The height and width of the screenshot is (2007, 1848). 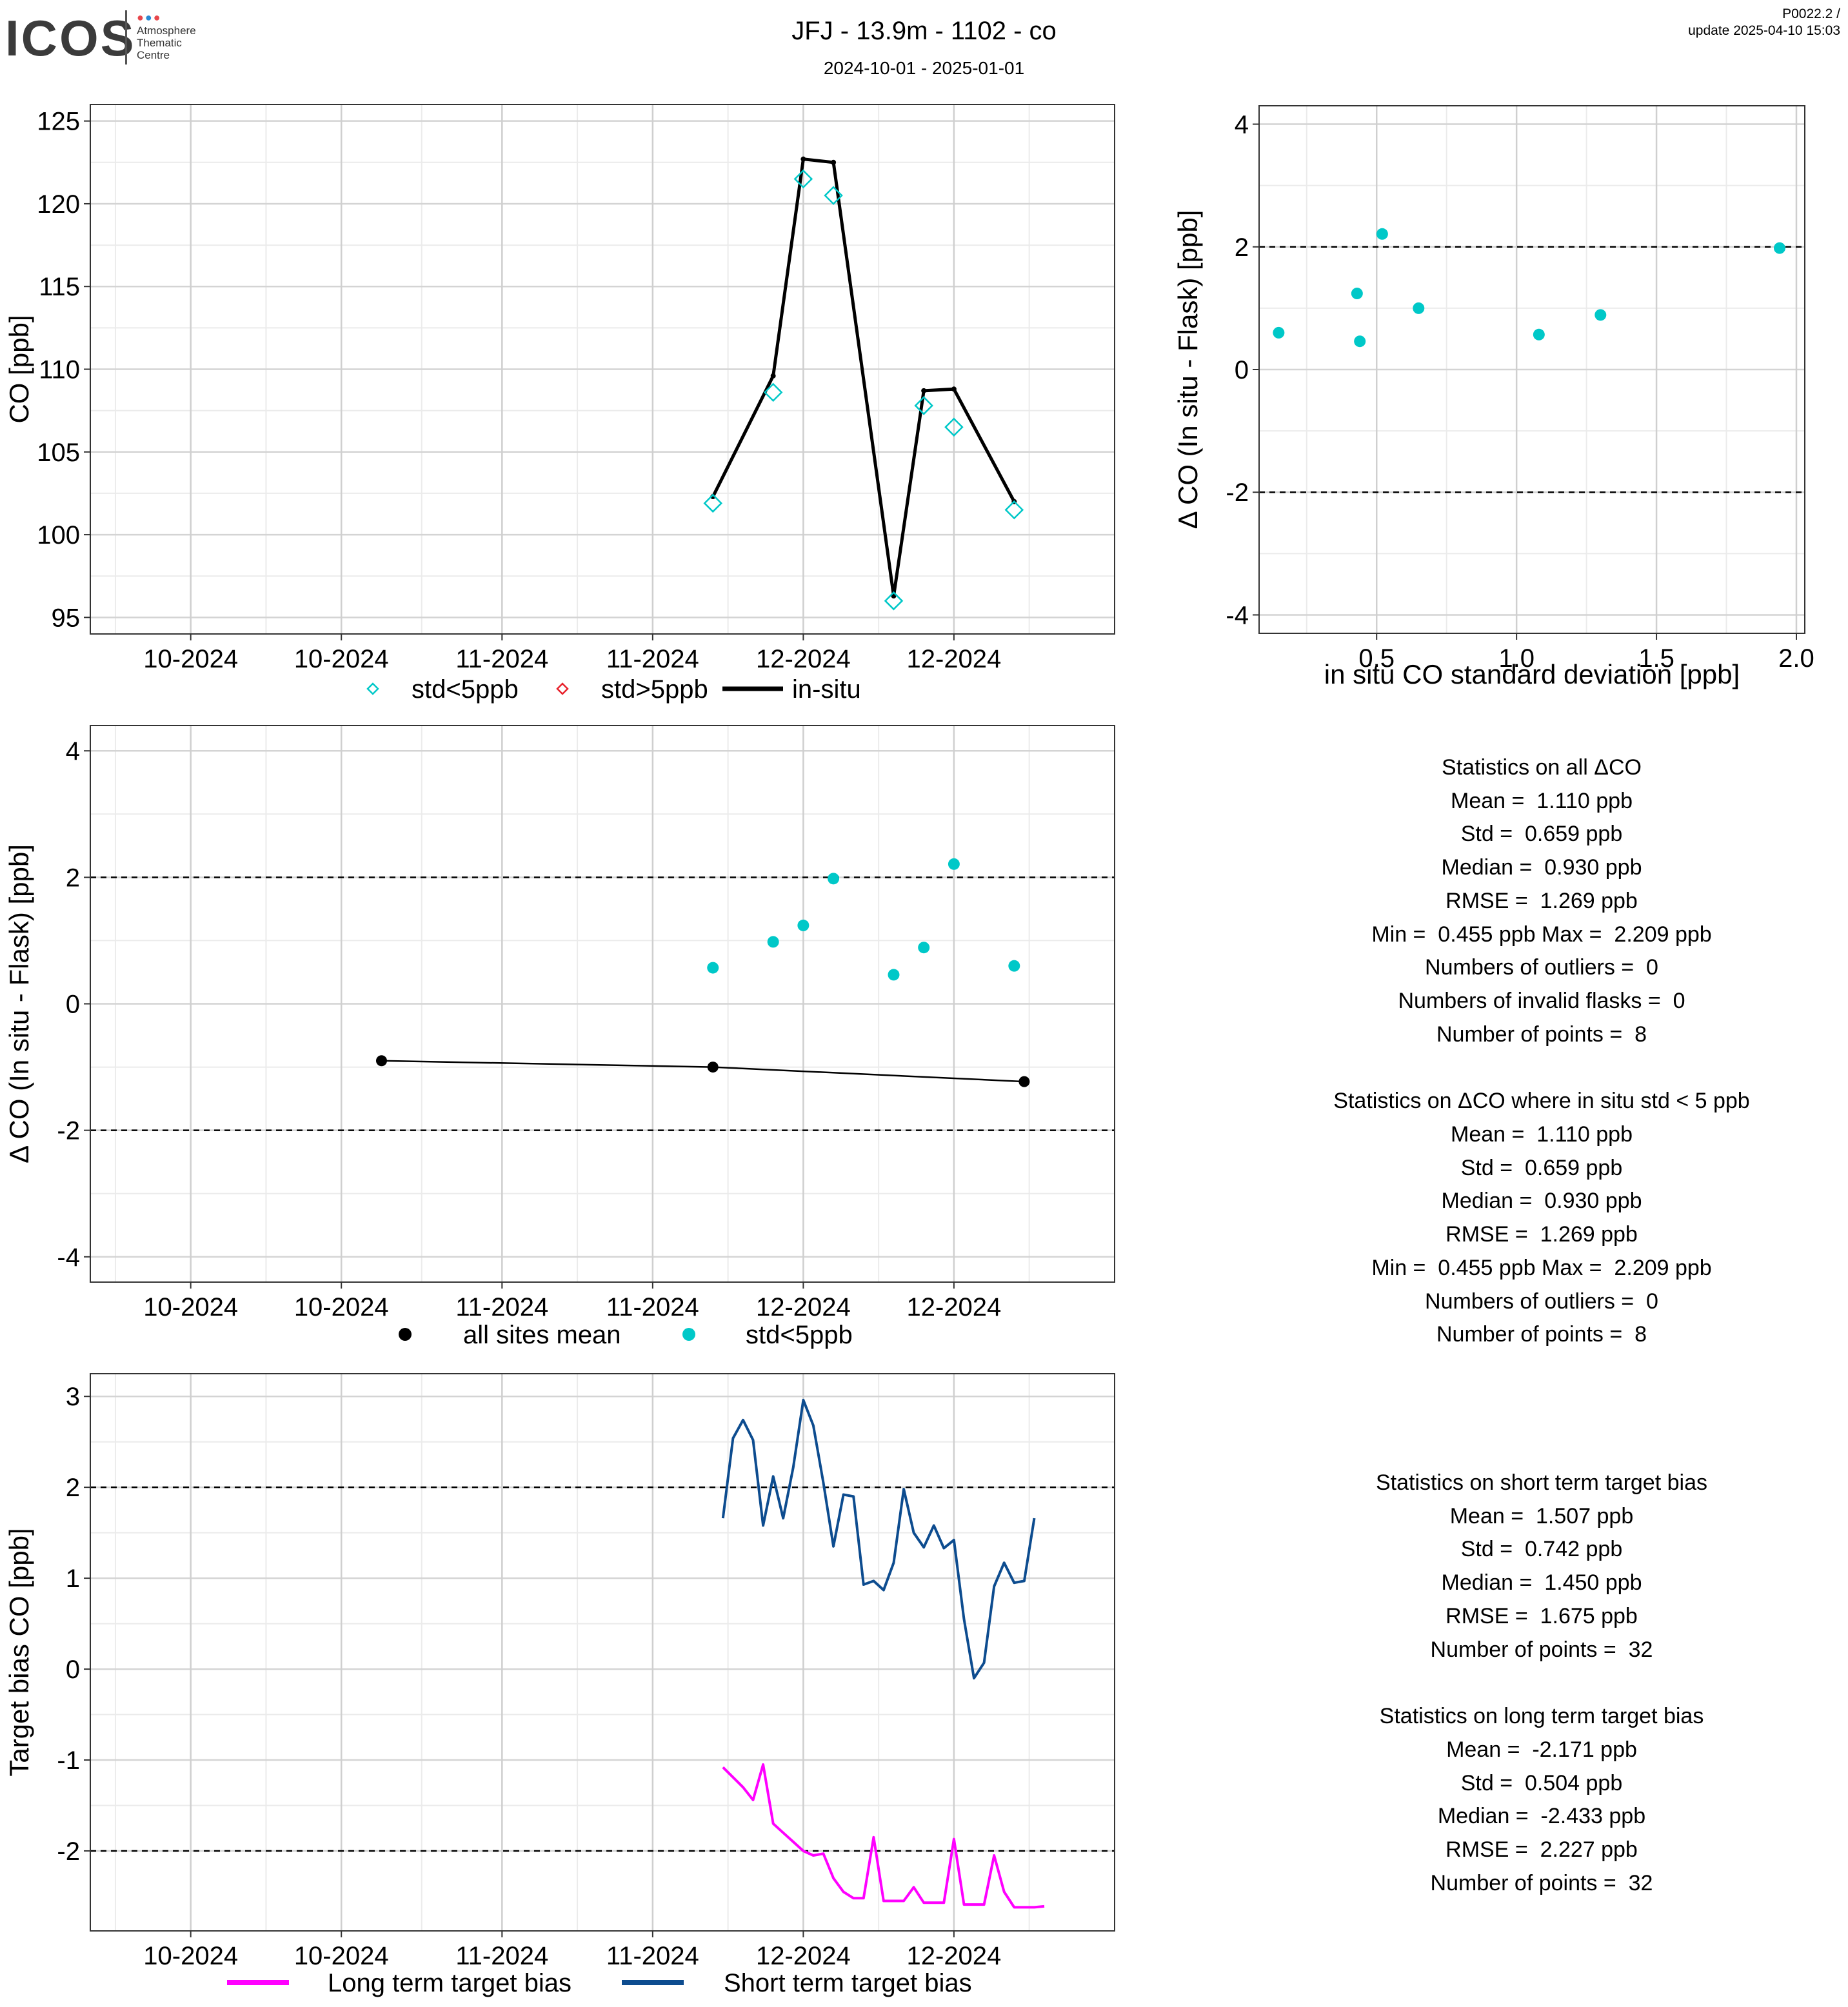 I want to click on page-period: 2024-10-01 - 2025-01-01, so click(x=924, y=68).